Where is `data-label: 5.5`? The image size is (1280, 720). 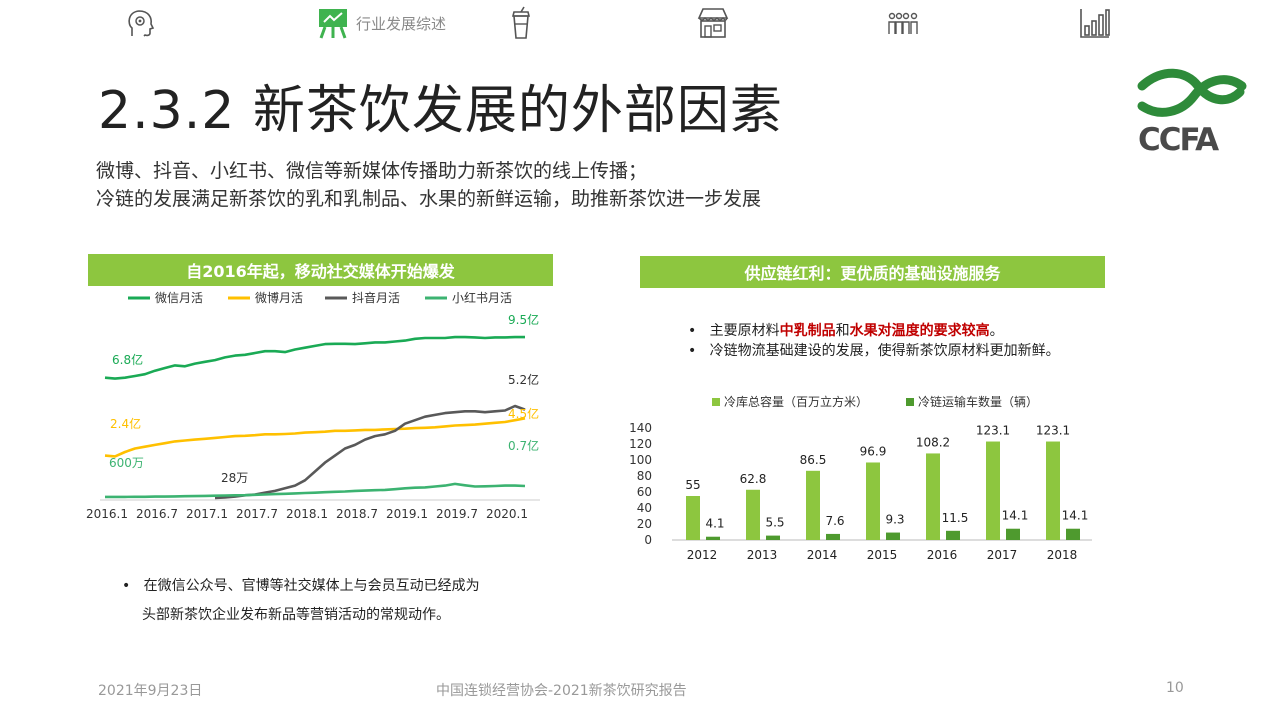 data-label: 5.5 is located at coordinates (774, 523).